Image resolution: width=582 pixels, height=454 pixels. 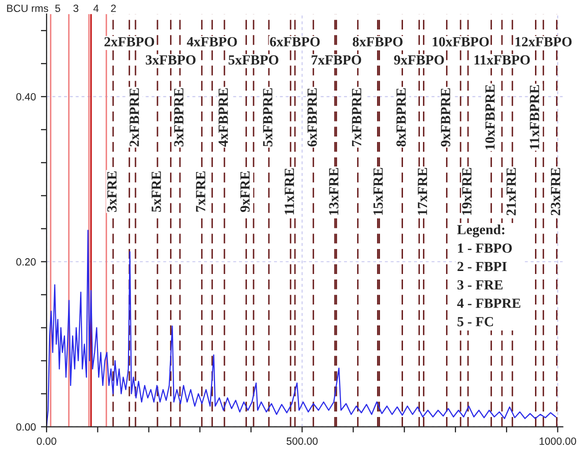 What do you see at coordinates (488, 303) in the screenshot?
I see `annotation: 4 - FBPRE` at bounding box center [488, 303].